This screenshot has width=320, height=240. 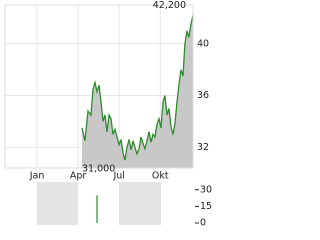 I want to click on y-tick-label: 36, so click(x=203, y=95).